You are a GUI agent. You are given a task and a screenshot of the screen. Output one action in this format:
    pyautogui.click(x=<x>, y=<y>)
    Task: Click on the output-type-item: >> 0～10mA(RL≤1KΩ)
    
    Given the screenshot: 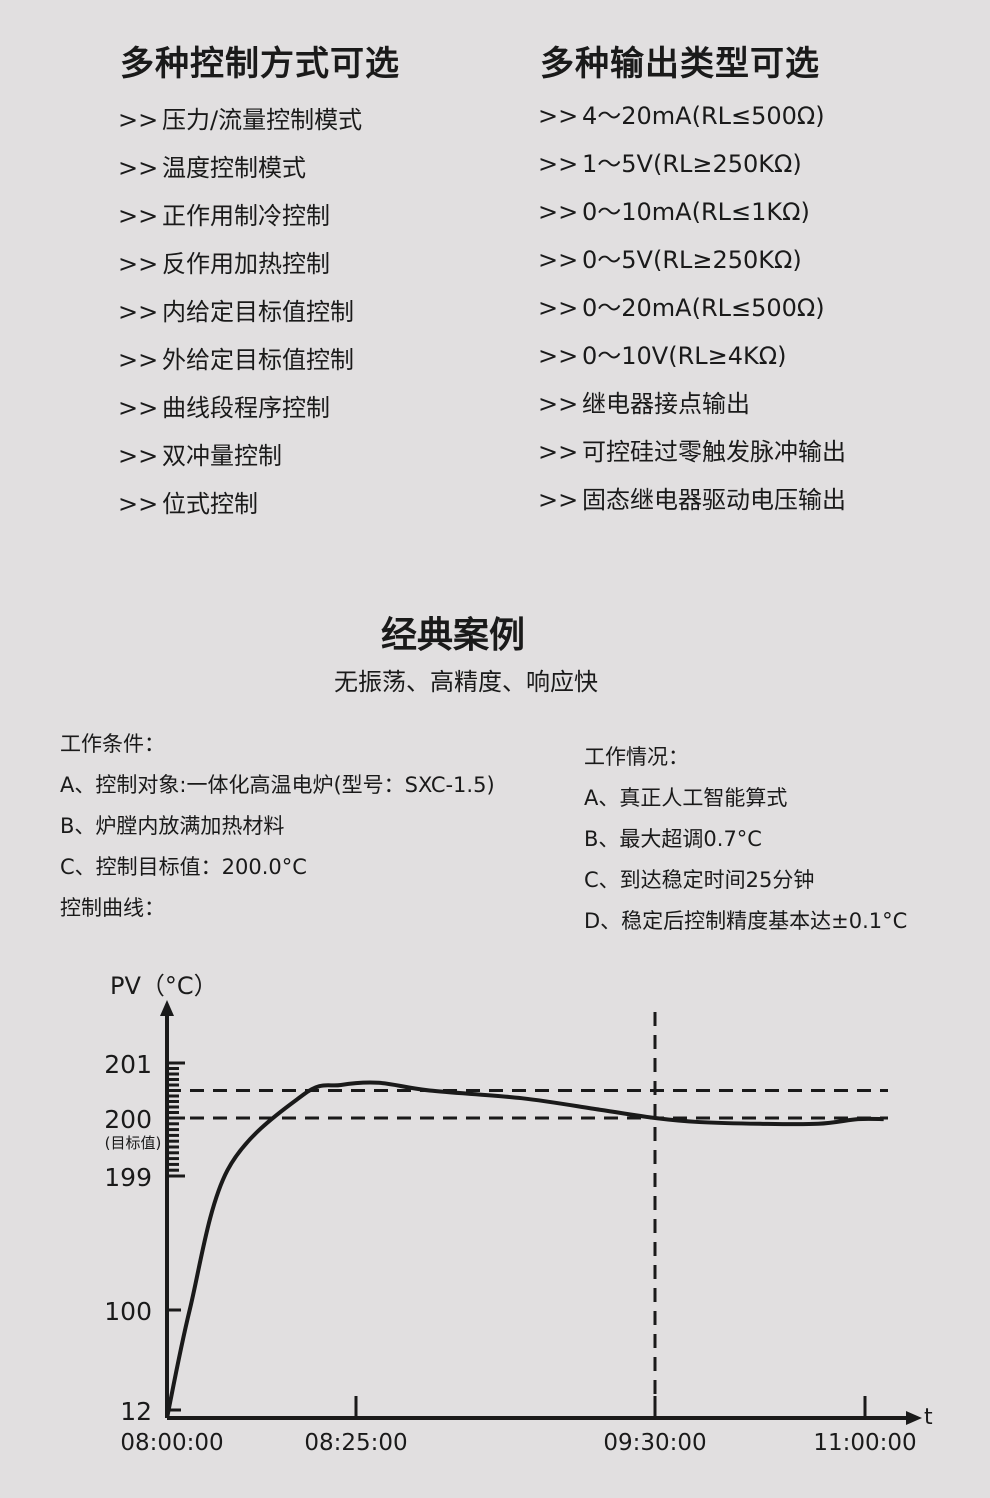 What is the action you would take?
    pyautogui.click(x=692, y=212)
    